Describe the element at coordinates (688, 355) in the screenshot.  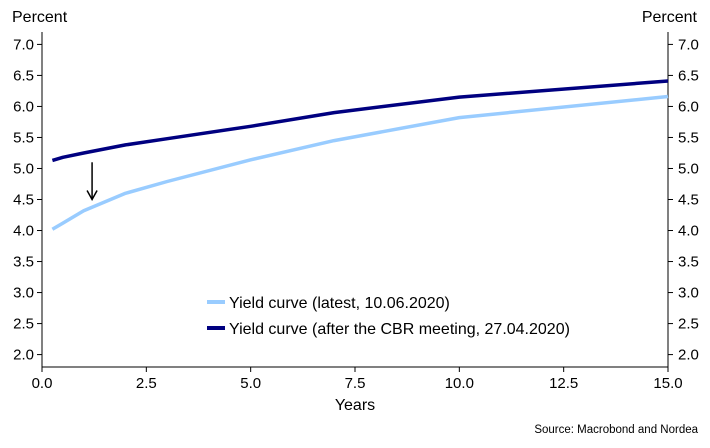
I see `y-tick-label-right: 2.0` at that location.